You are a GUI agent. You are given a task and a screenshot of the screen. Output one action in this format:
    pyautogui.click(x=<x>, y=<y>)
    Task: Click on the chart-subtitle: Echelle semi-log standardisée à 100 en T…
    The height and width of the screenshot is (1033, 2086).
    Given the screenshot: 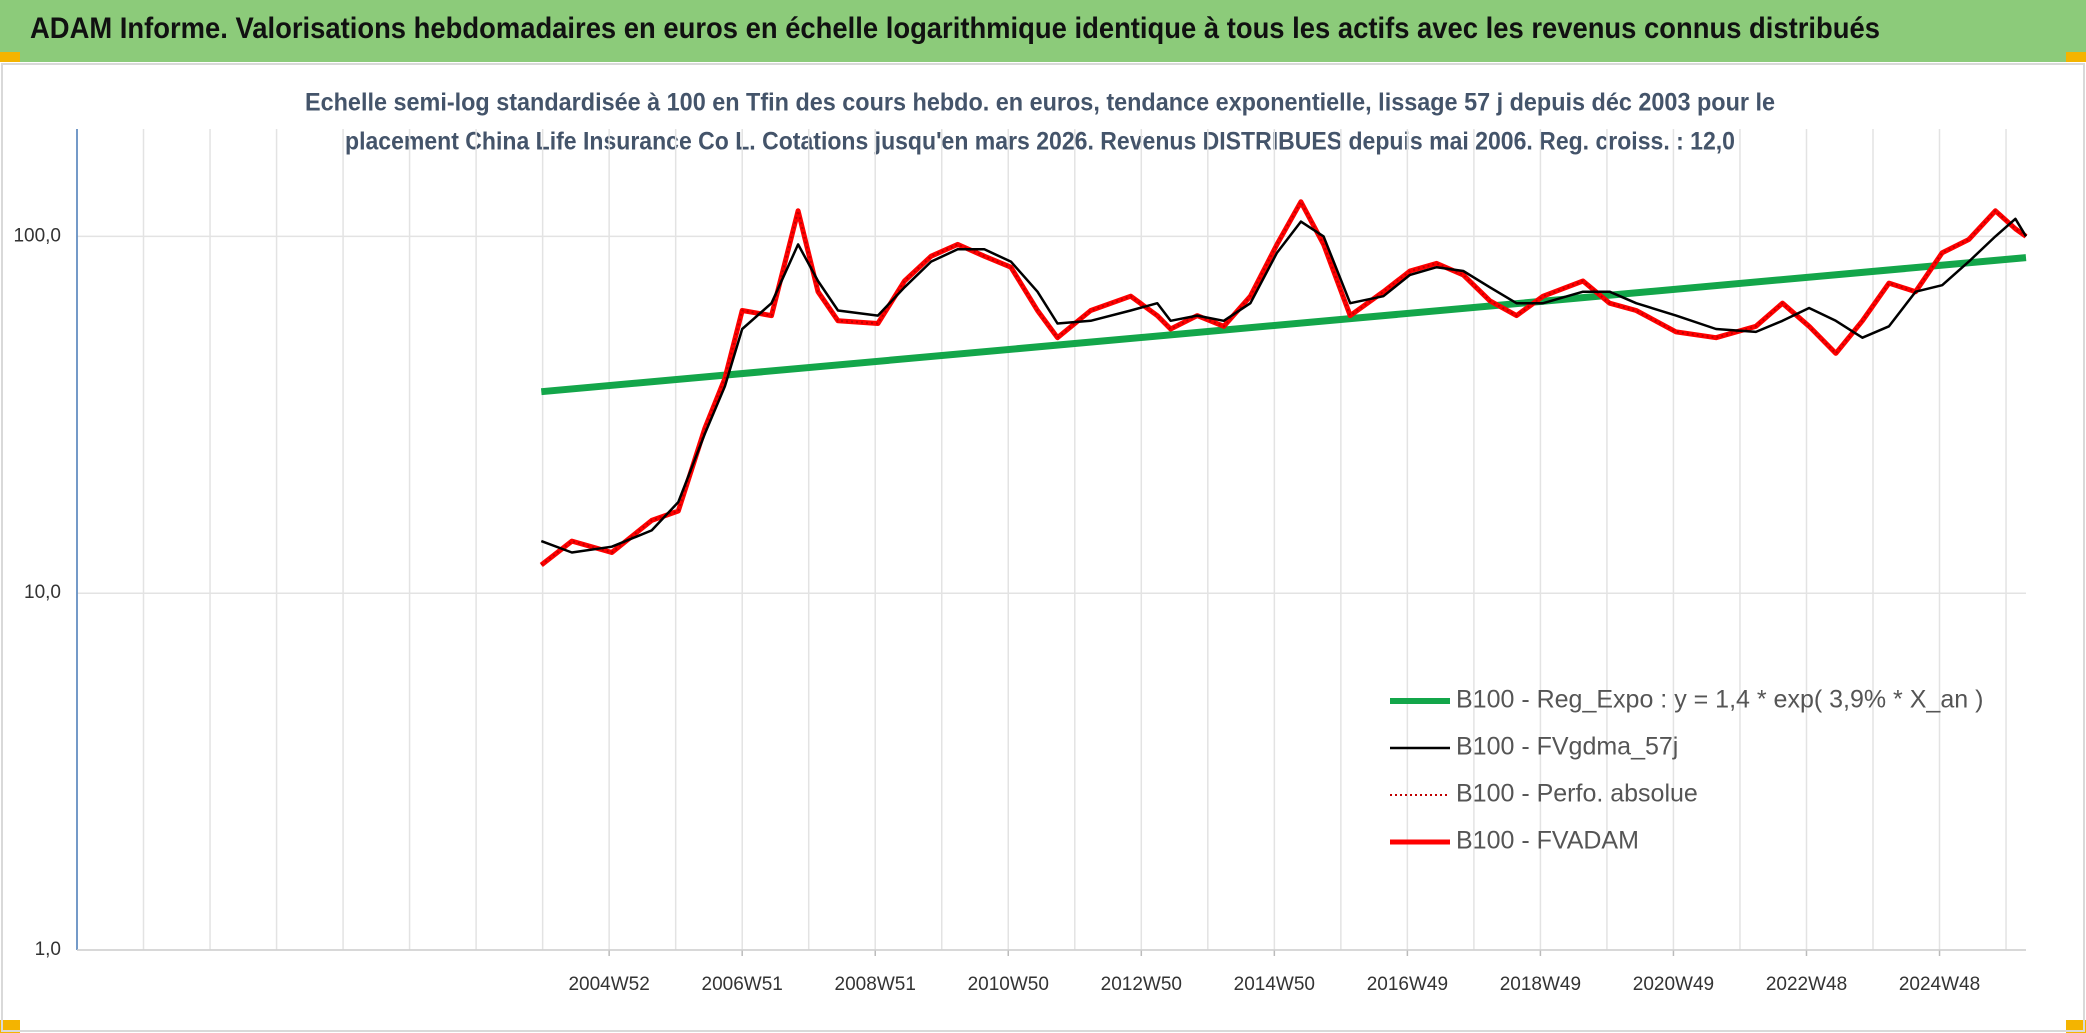 What is the action you would take?
    pyautogui.click(x=1040, y=103)
    